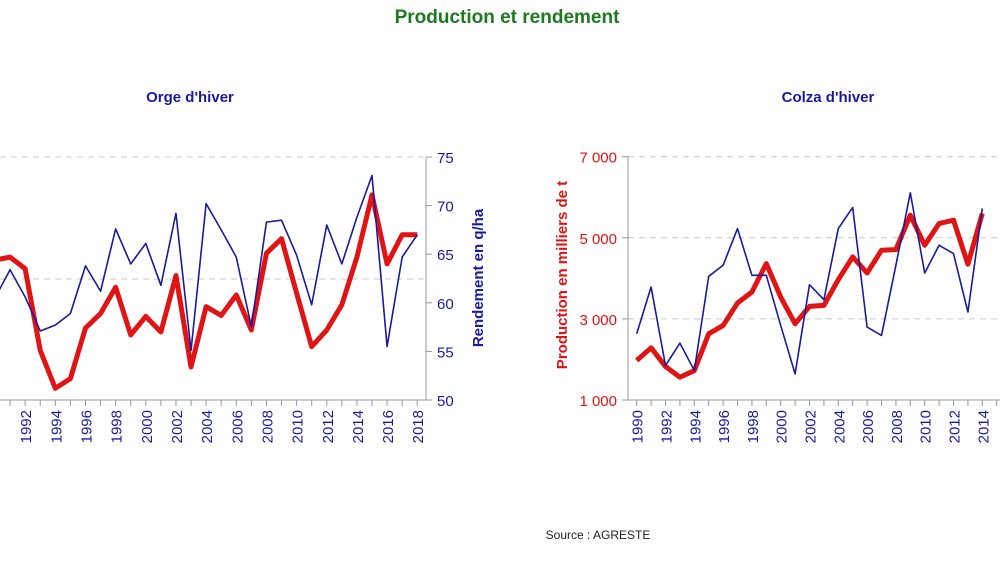 The height and width of the screenshot is (562, 1000). Describe the element at coordinates (598, 401) in the screenshot. I see `y-tick-label: 1 000` at that location.